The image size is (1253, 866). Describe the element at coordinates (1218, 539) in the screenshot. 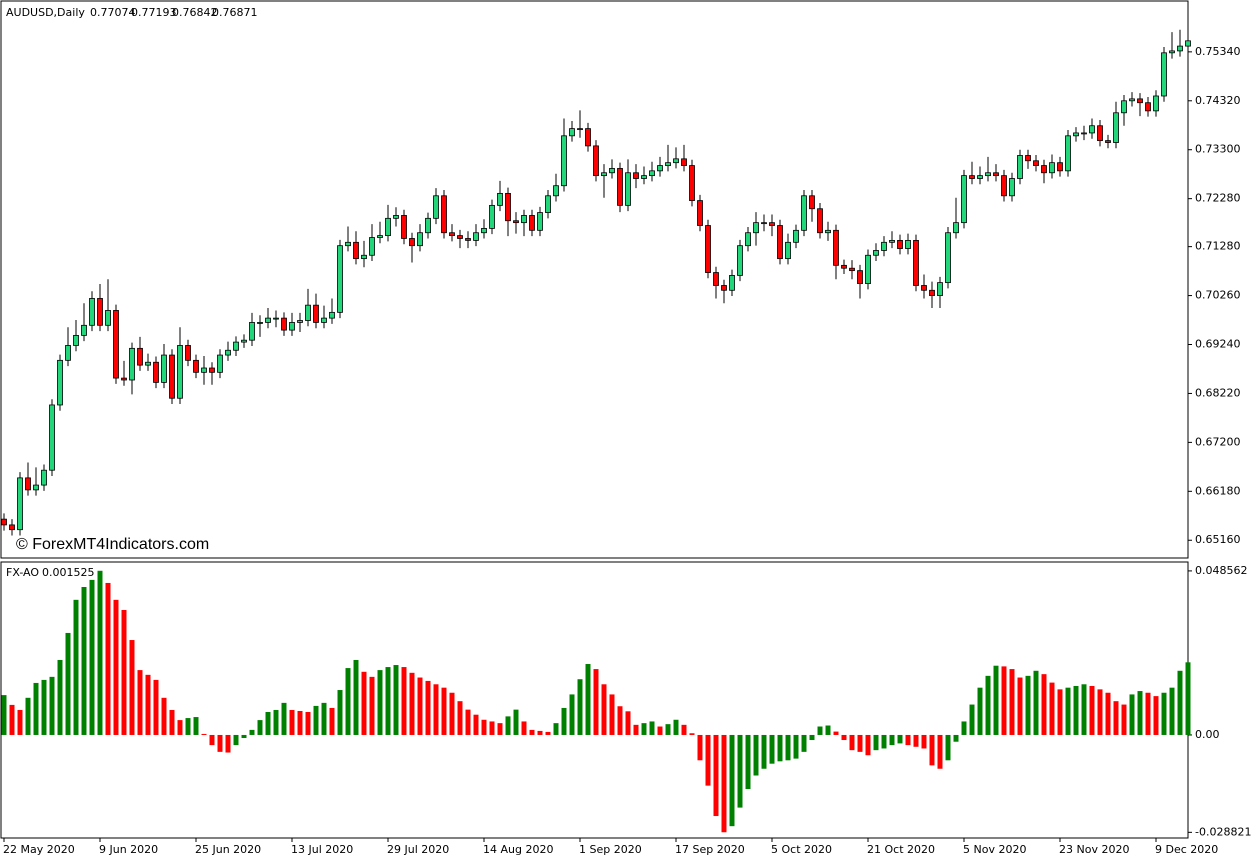

I see `y-tick-label: 0.65160` at that location.